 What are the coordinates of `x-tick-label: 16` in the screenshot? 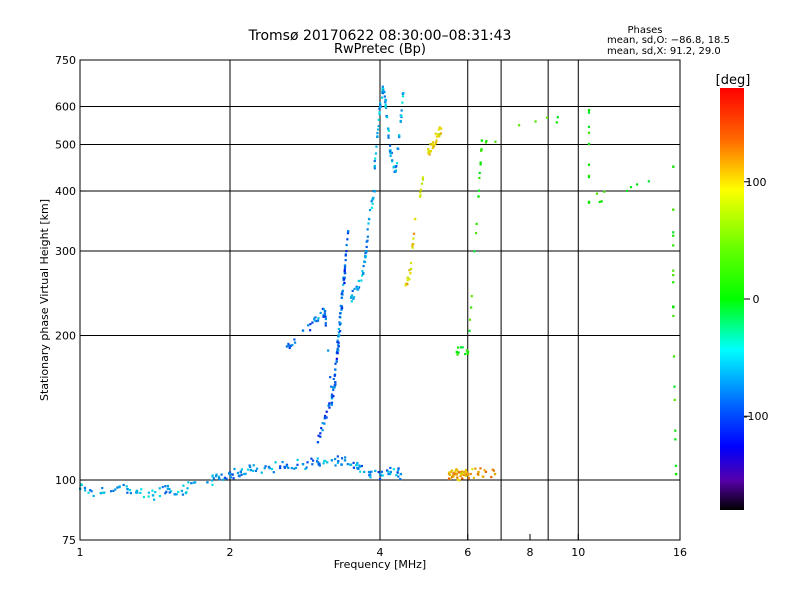 It's located at (680, 552).